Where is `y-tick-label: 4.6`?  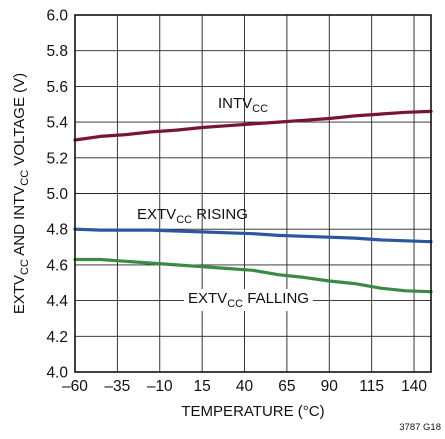
y-tick-label: 4.6 is located at coordinates (57, 265).